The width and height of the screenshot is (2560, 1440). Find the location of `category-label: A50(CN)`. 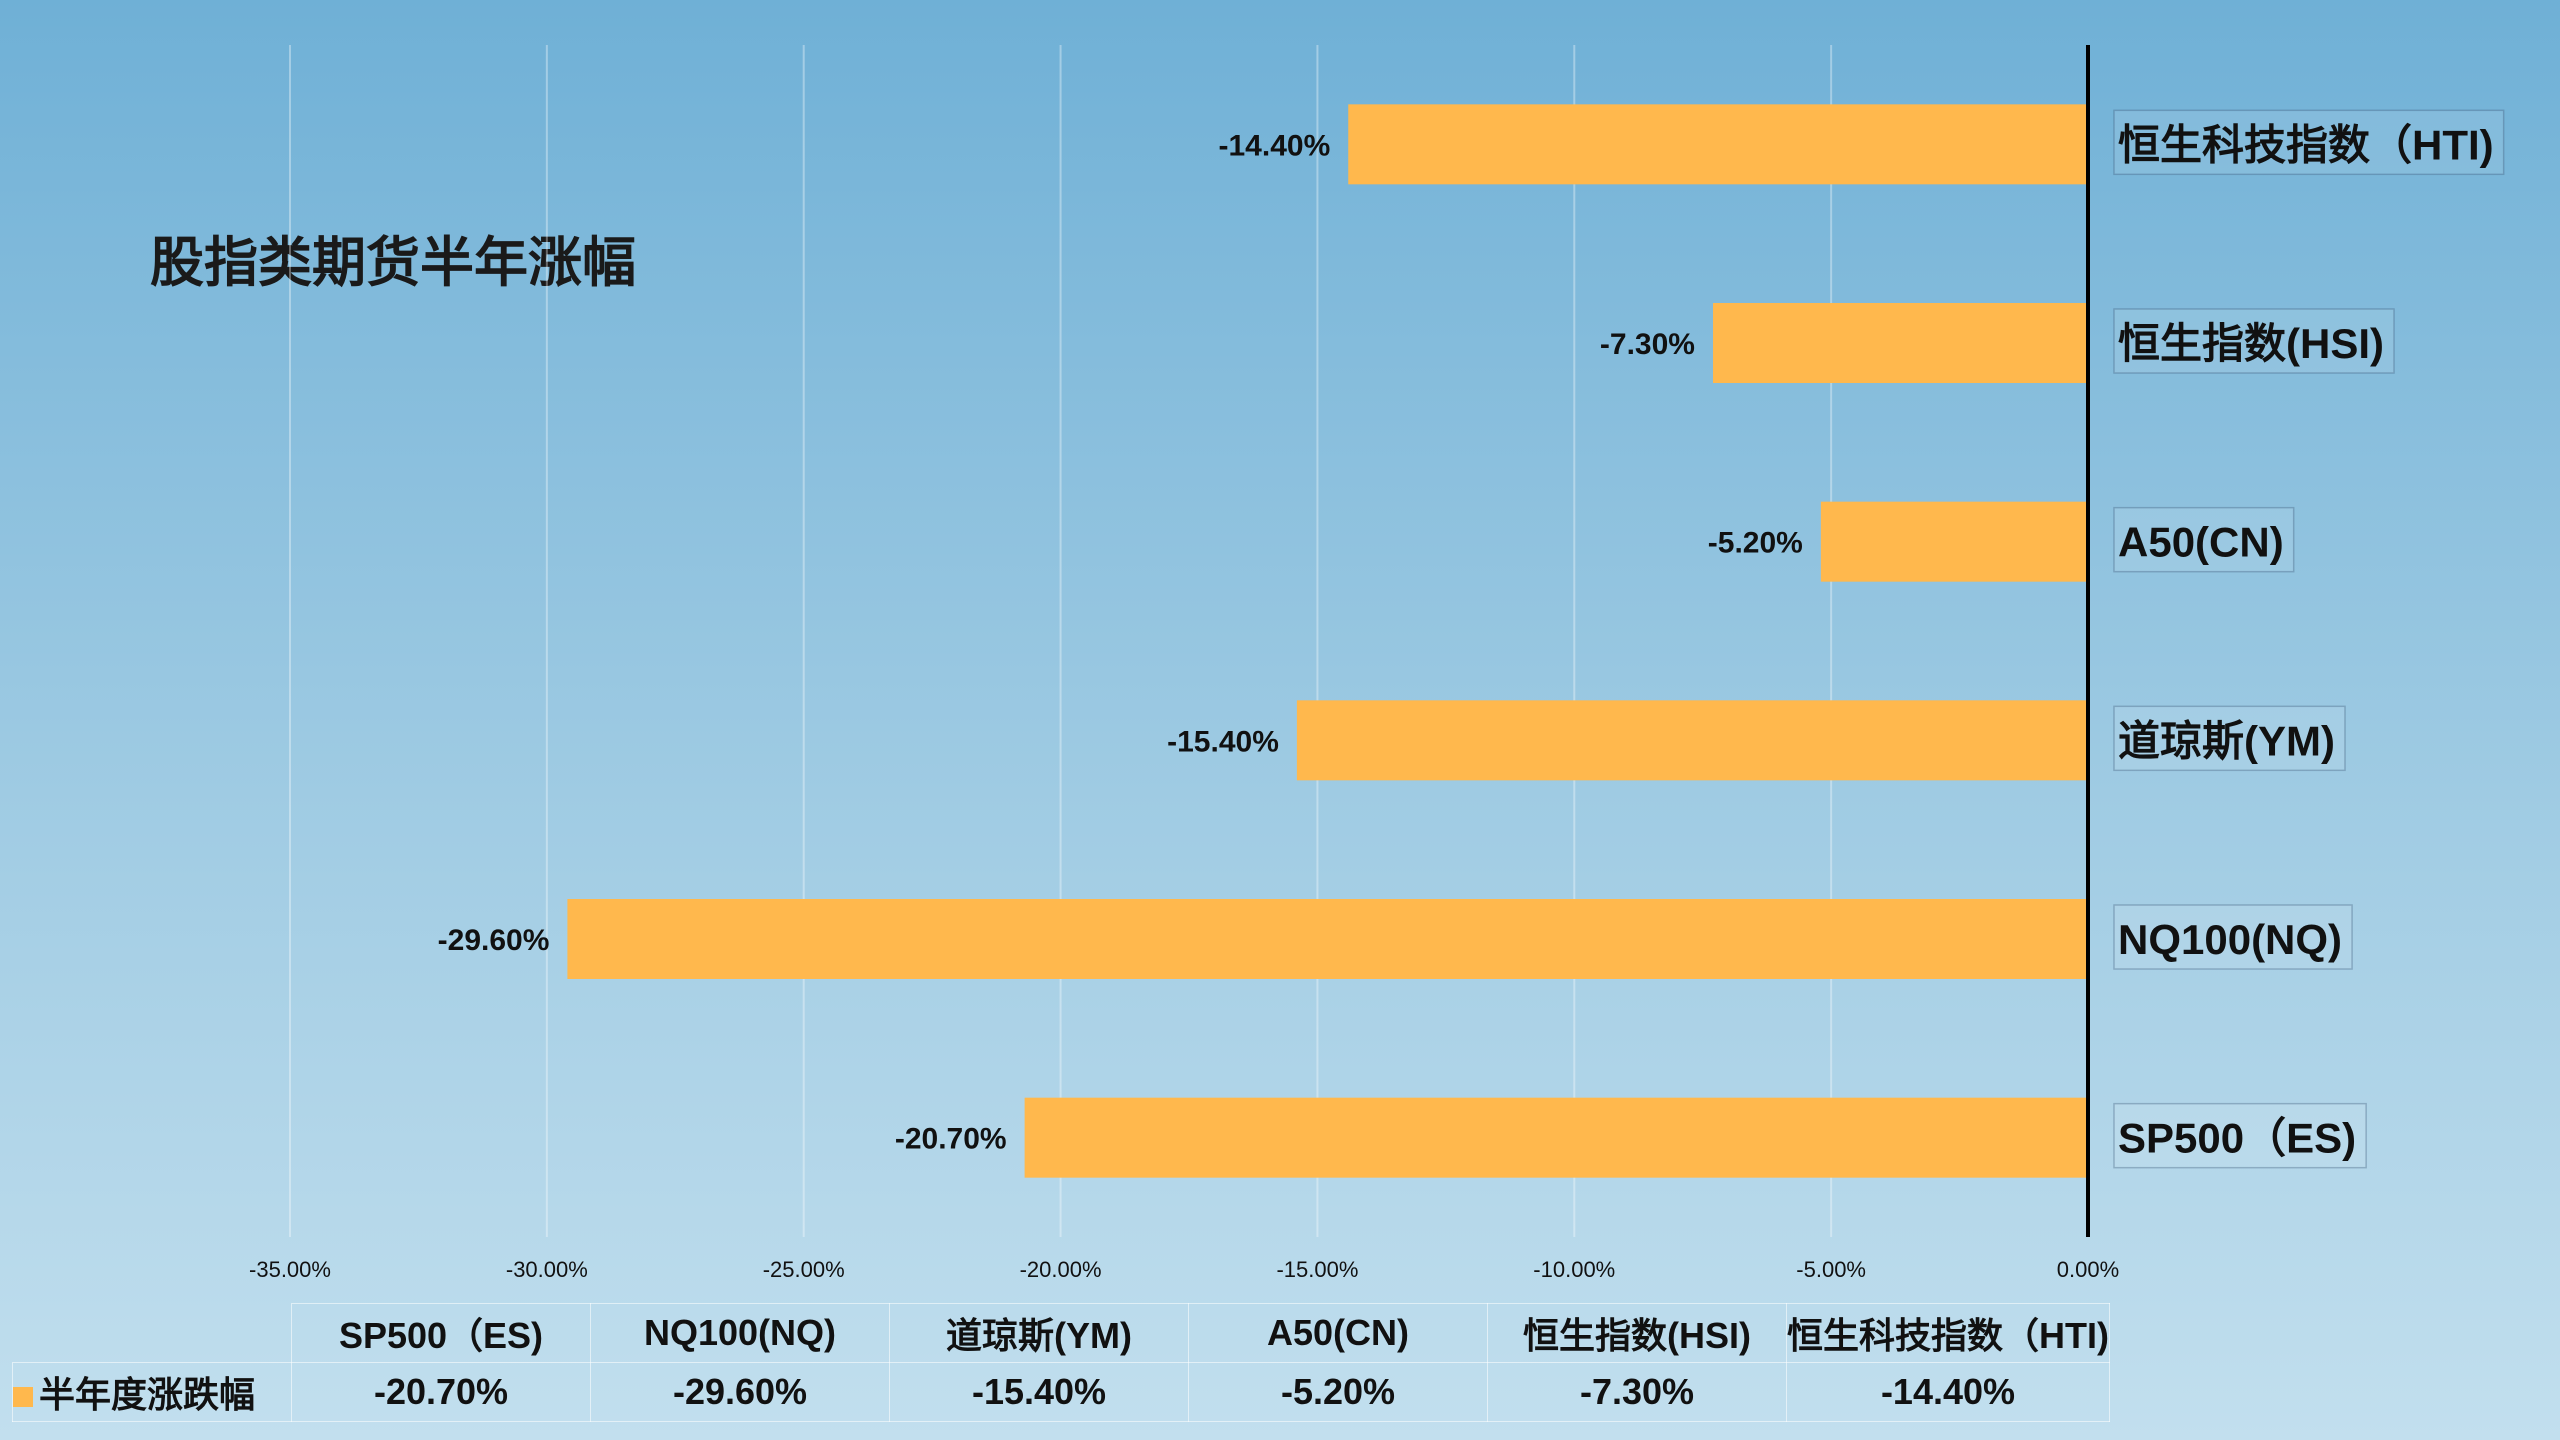

category-label: A50(CN) is located at coordinates (2201, 542).